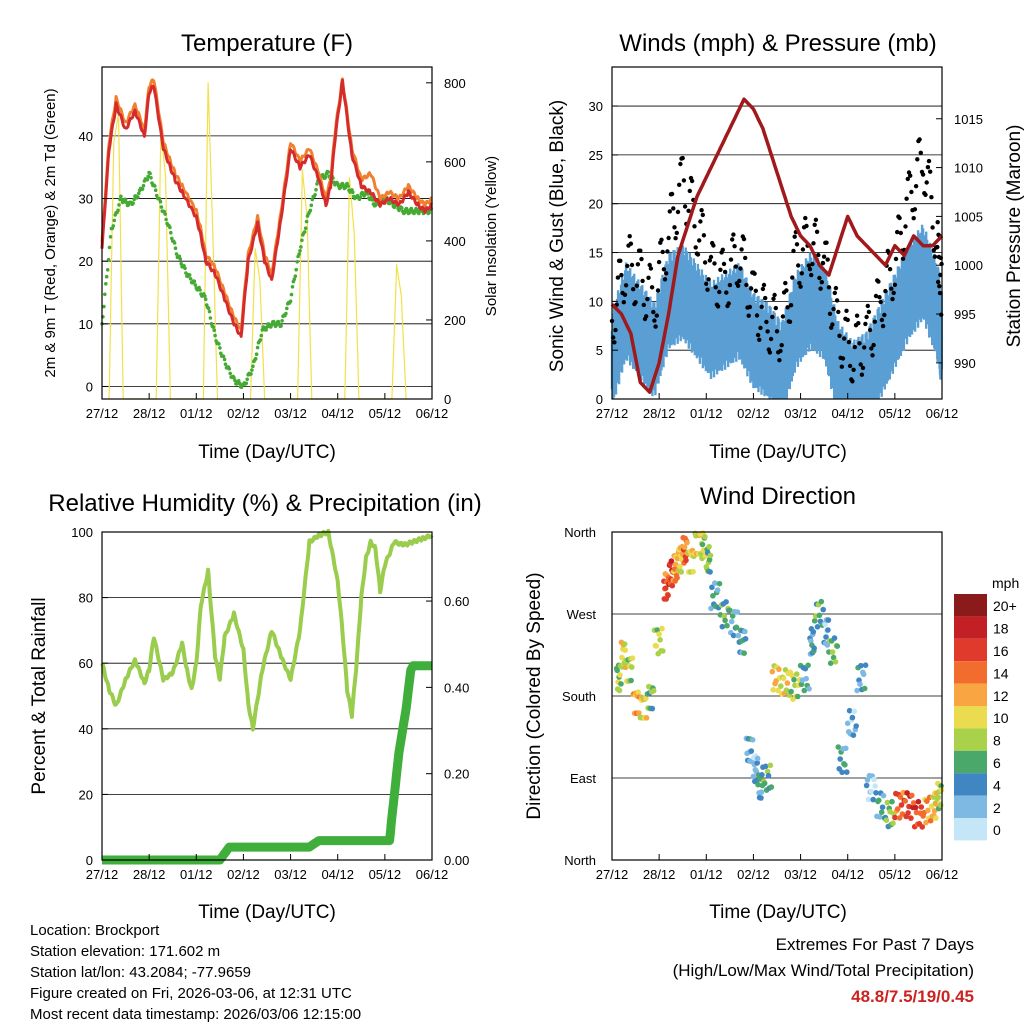  What do you see at coordinates (874, 944) in the screenshot?
I see `extremes-heading: Extremes For Past 7 Days` at bounding box center [874, 944].